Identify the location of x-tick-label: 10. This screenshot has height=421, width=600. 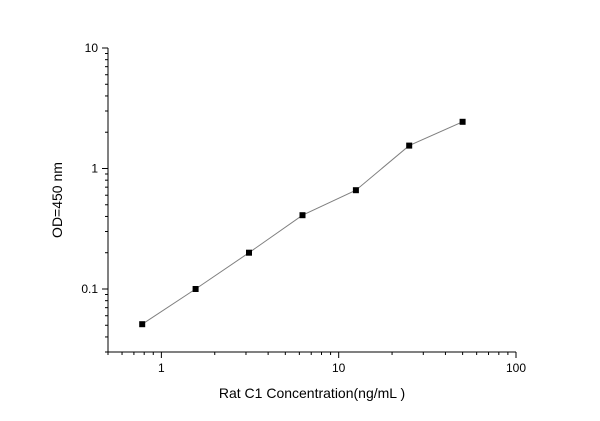
(339, 368).